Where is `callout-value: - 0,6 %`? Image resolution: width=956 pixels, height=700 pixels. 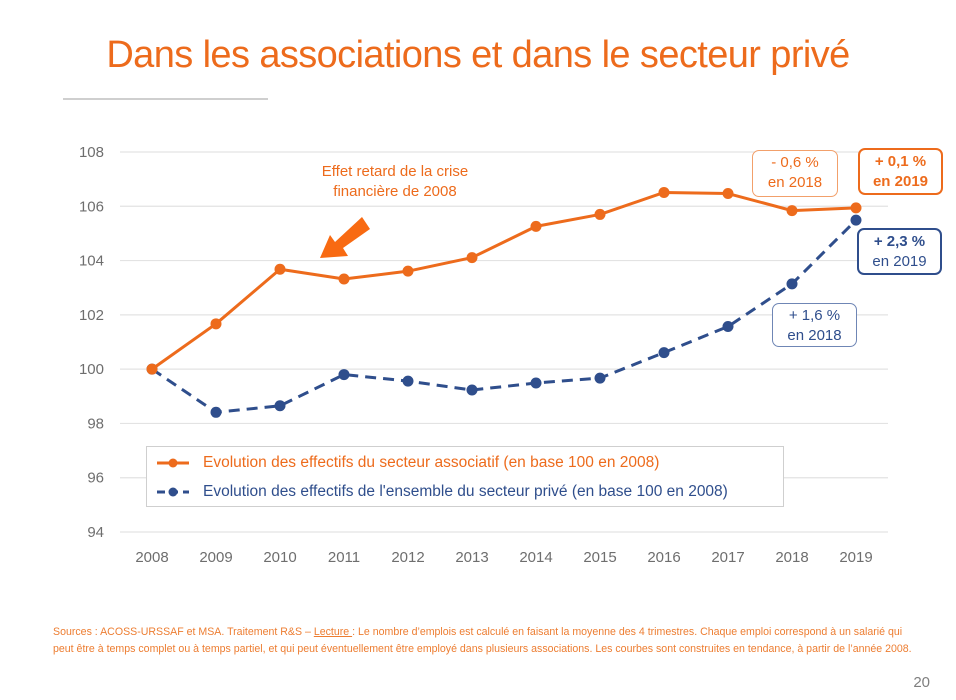
callout-value: - 0,6 % is located at coordinates (795, 162).